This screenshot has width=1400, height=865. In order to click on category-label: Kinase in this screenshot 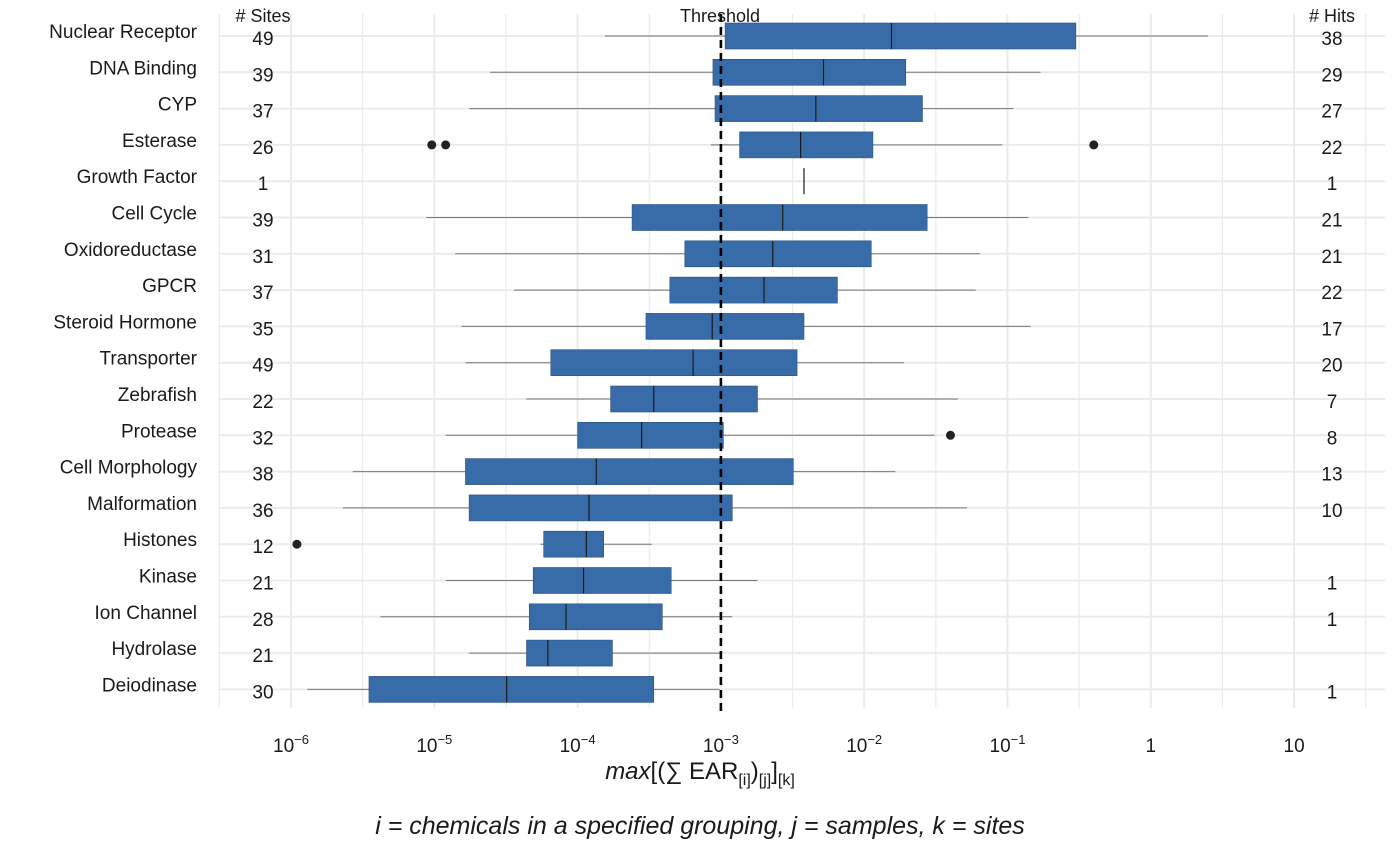, I will do `click(168, 577)`.